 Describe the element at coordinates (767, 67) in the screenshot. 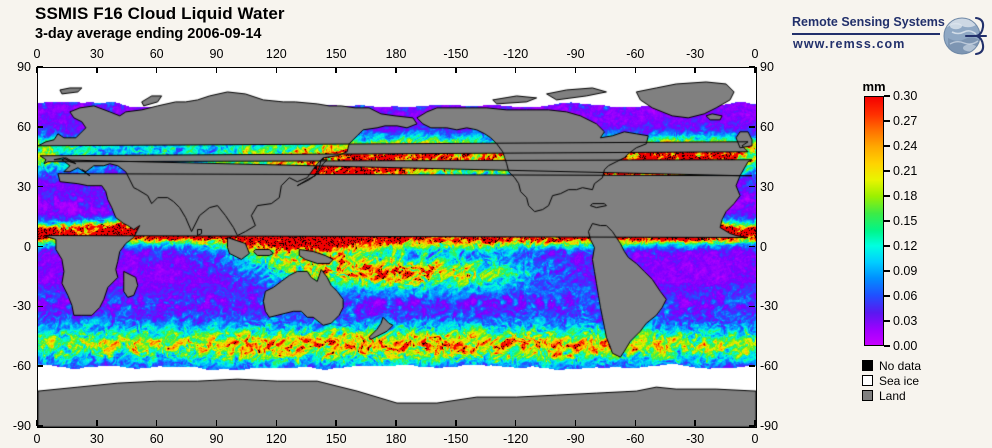

I see `y-axis-label-right: 90` at that location.